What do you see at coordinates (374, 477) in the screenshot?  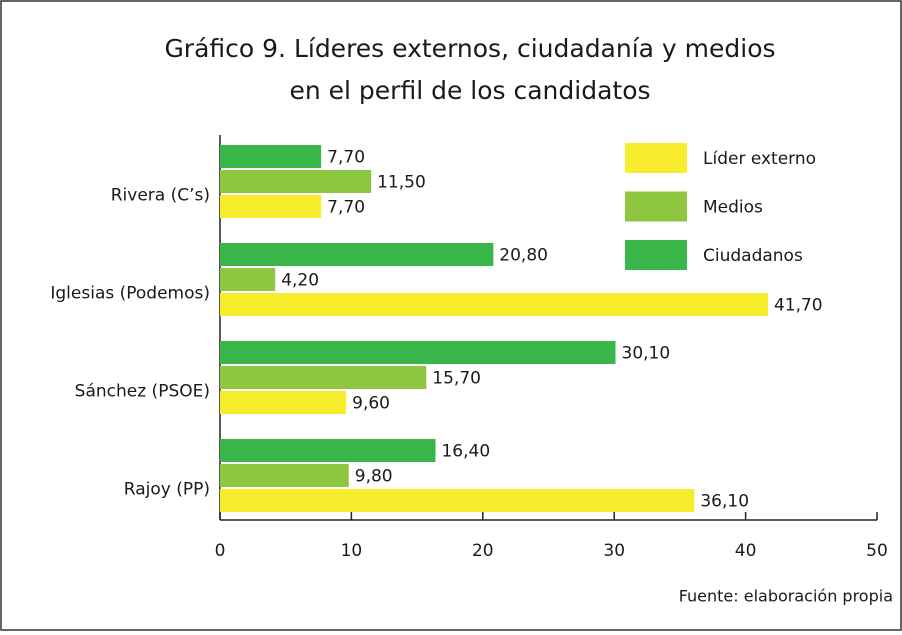 I see `value-label: 9,80` at bounding box center [374, 477].